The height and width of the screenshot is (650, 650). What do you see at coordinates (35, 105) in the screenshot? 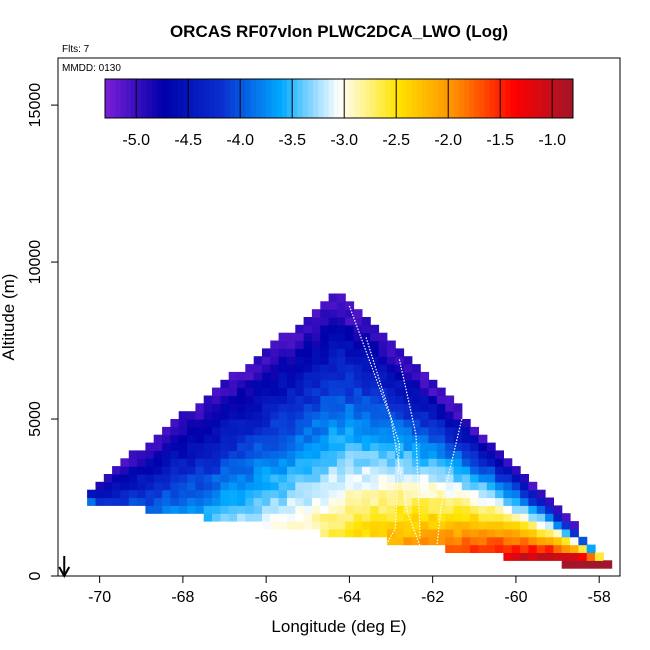
I see `y-tick-label: 15000` at bounding box center [35, 105].